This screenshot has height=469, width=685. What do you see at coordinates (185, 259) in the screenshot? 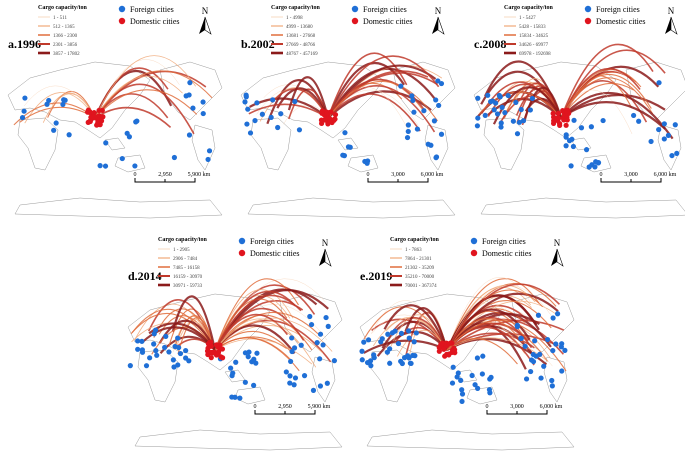
I see `legend-range: 2906 - 7484` at bounding box center [185, 259].